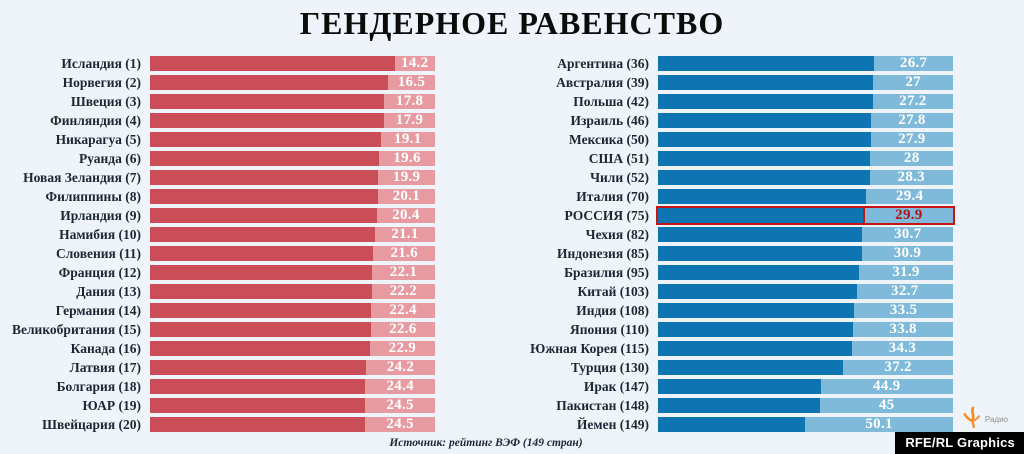 This screenshot has width=1024, height=454. I want to click on bar-track: 28.3, so click(805, 177).